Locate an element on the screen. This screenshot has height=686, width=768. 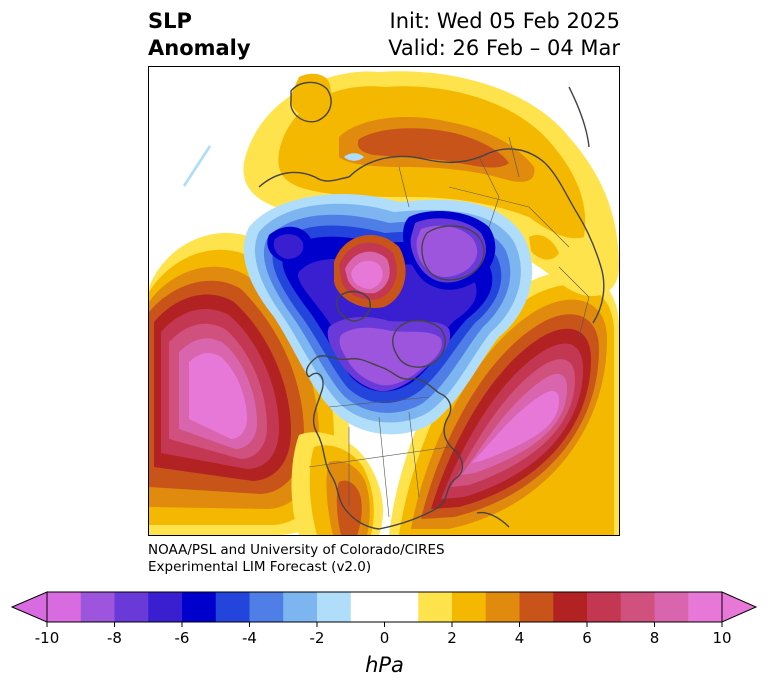
us-positive-anomaly is located at coordinates (337, 483).